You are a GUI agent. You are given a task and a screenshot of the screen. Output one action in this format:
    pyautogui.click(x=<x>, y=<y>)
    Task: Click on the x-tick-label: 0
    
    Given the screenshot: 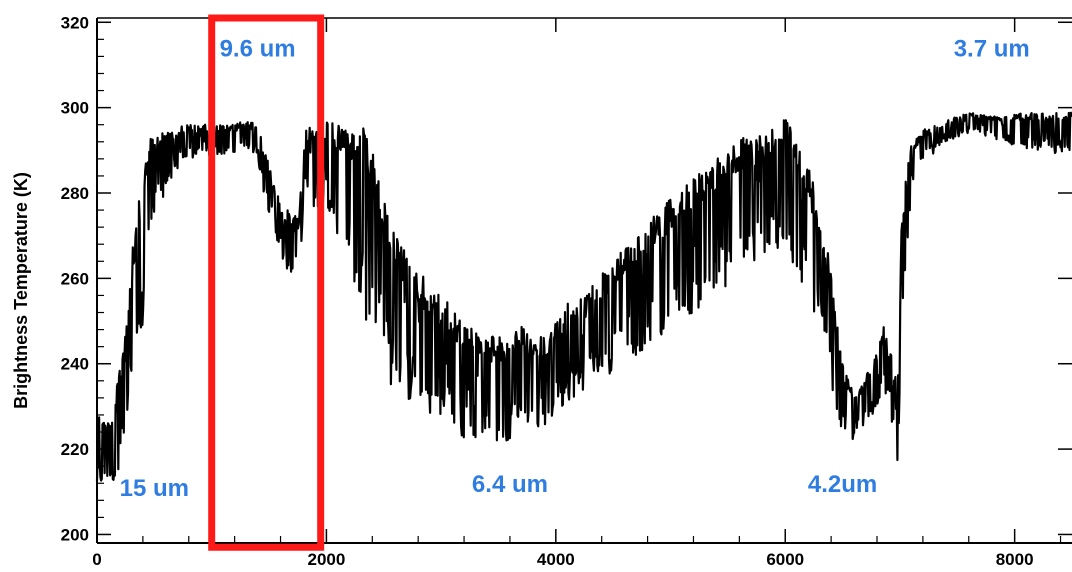 What is the action you would take?
    pyautogui.click(x=96, y=559)
    